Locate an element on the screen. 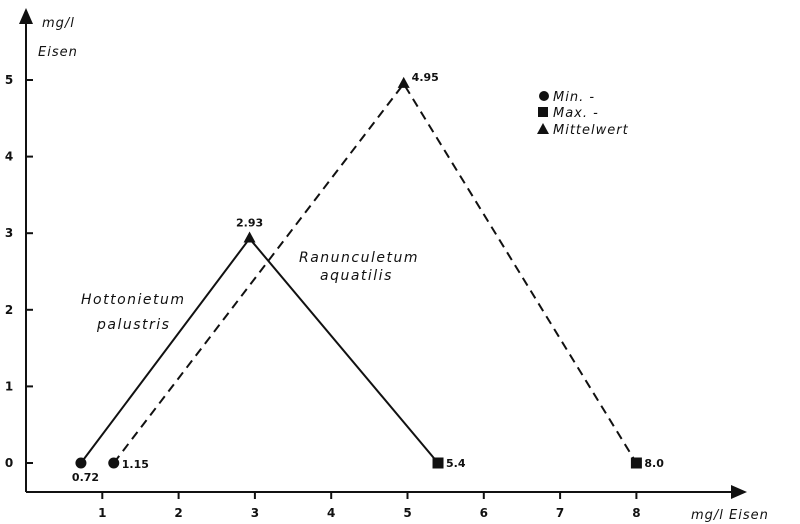 This screenshot has height=524, width=800. y-axis-arrow is located at coordinates (26, 16).